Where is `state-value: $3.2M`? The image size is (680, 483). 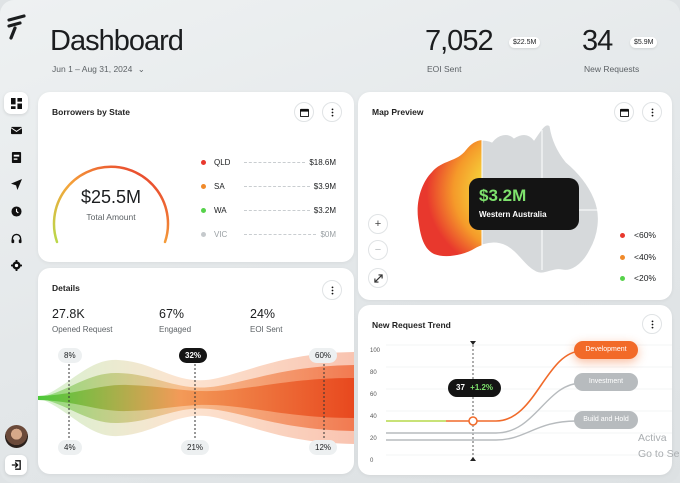
state-value: $3.2M is located at coordinates (324, 210).